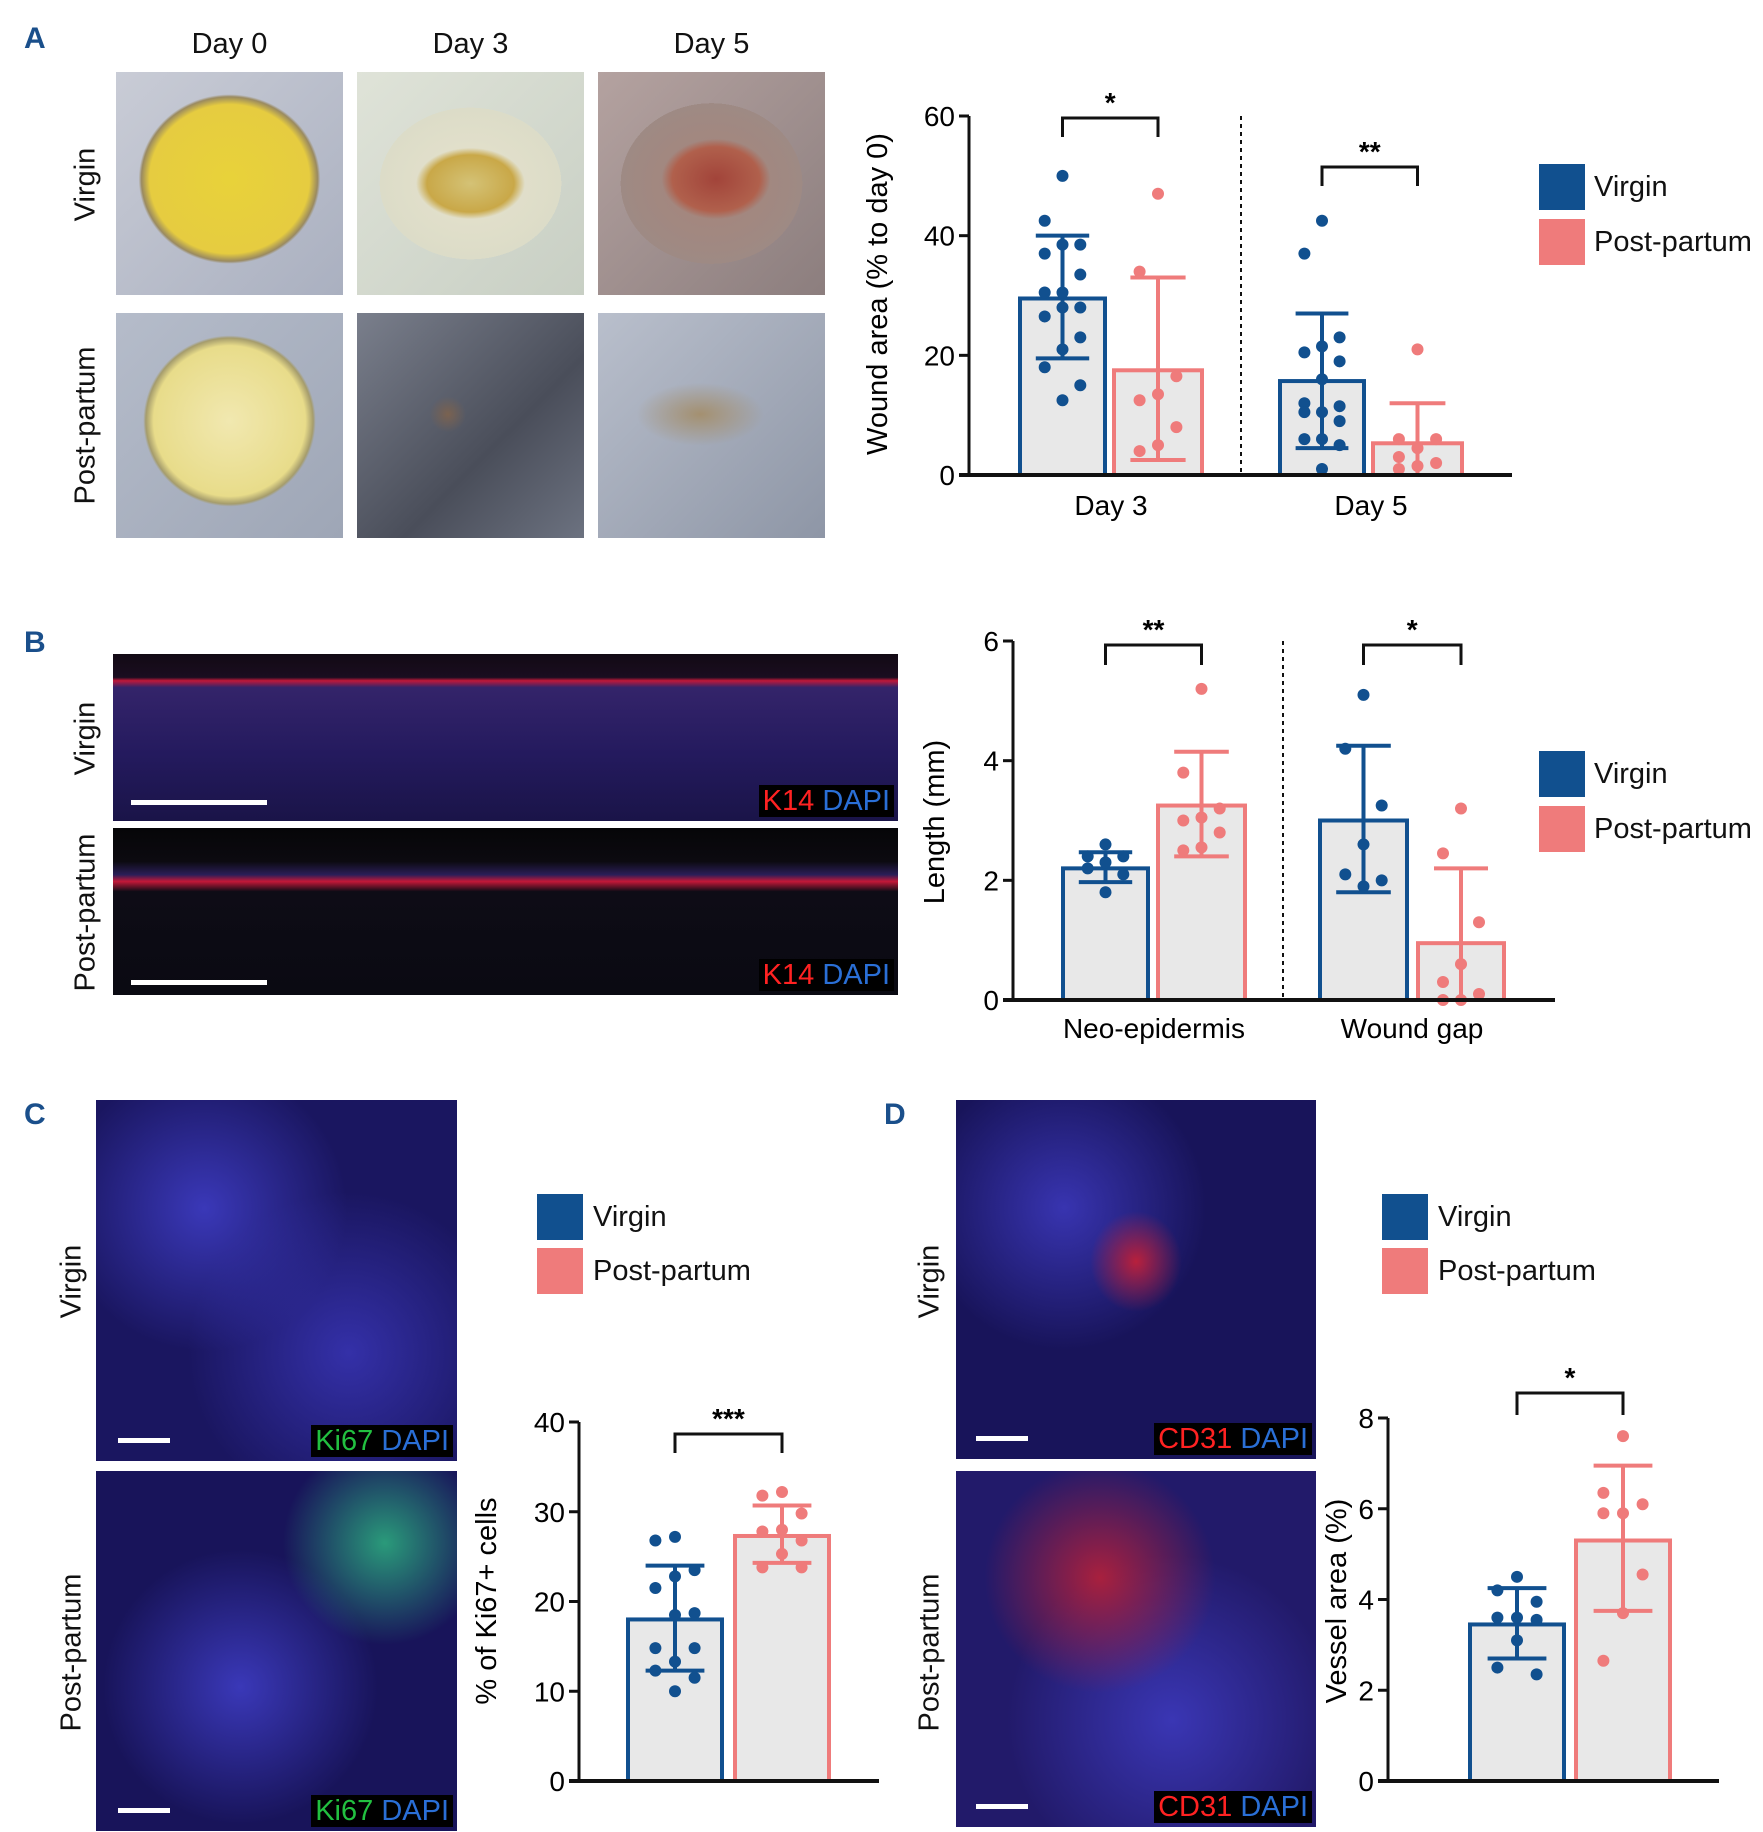 This screenshot has height=1832, width=1763. What do you see at coordinates (991, 641) in the screenshot?
I see `y-tick-label: 6` at bounding box center [991, 641].